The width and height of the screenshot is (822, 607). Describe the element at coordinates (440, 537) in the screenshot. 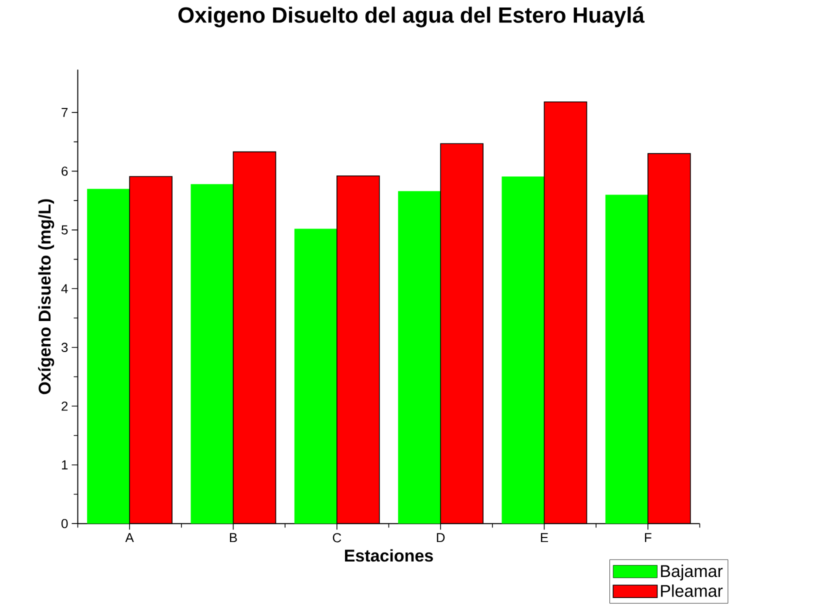

I see `x-tick-label: D` at that location.